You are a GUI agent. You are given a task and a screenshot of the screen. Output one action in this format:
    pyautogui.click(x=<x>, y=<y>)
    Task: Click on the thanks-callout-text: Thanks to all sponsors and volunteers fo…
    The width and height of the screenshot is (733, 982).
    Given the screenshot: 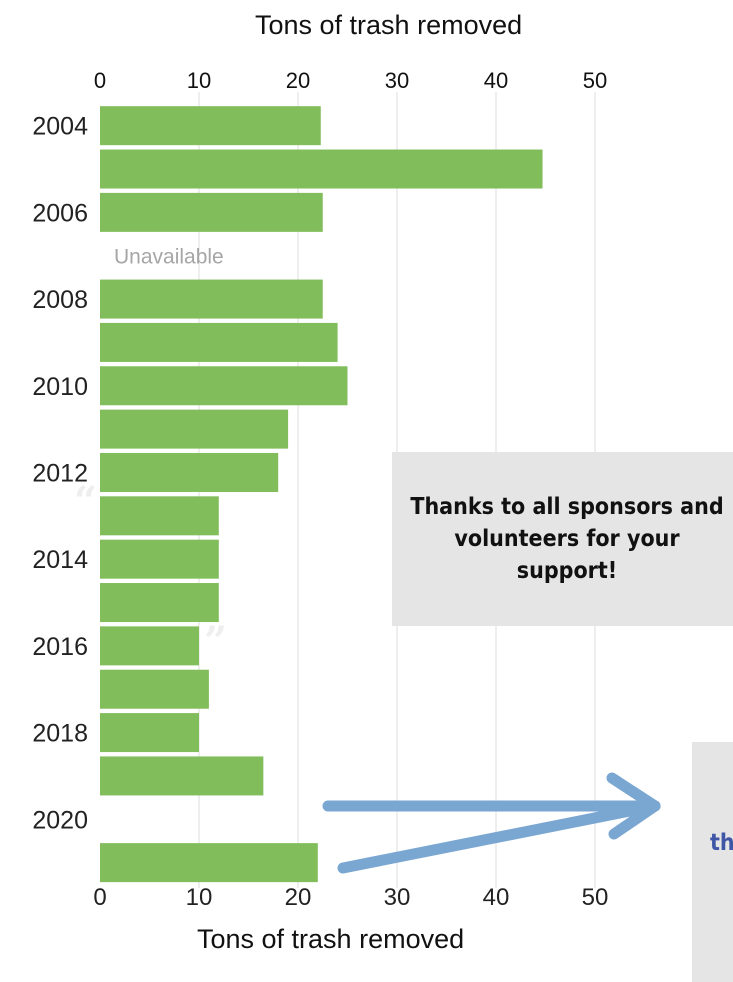 What is the action you would take?
    pyautogui.click(x=567, y=539)
    